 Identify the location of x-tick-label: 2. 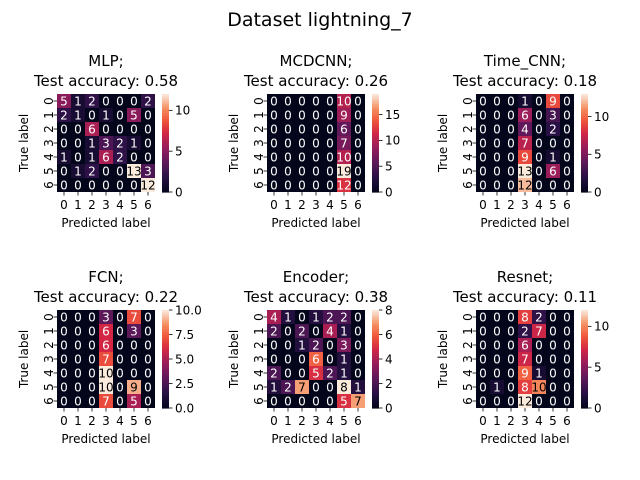
(511, 205).